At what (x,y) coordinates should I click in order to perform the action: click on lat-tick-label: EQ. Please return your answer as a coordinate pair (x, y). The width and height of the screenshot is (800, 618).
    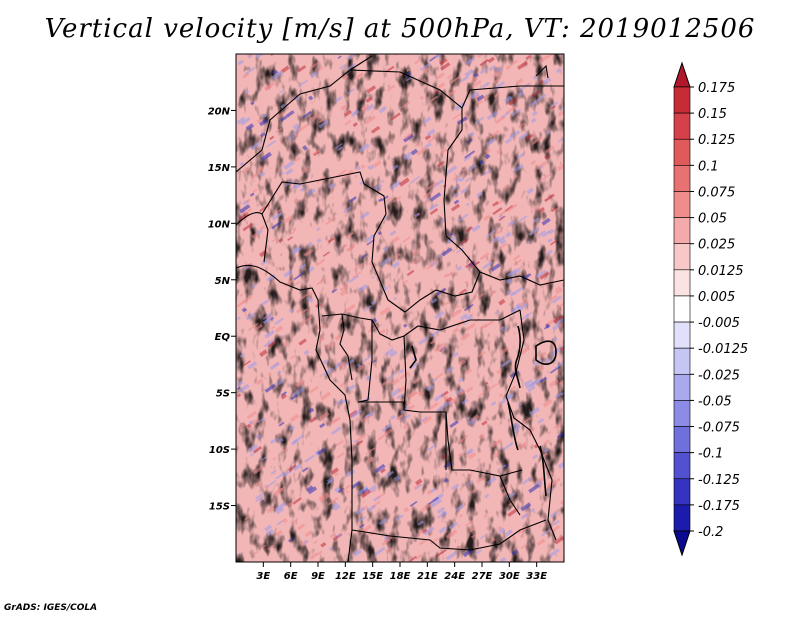
    Looking at the image, I should click on (223, 337).